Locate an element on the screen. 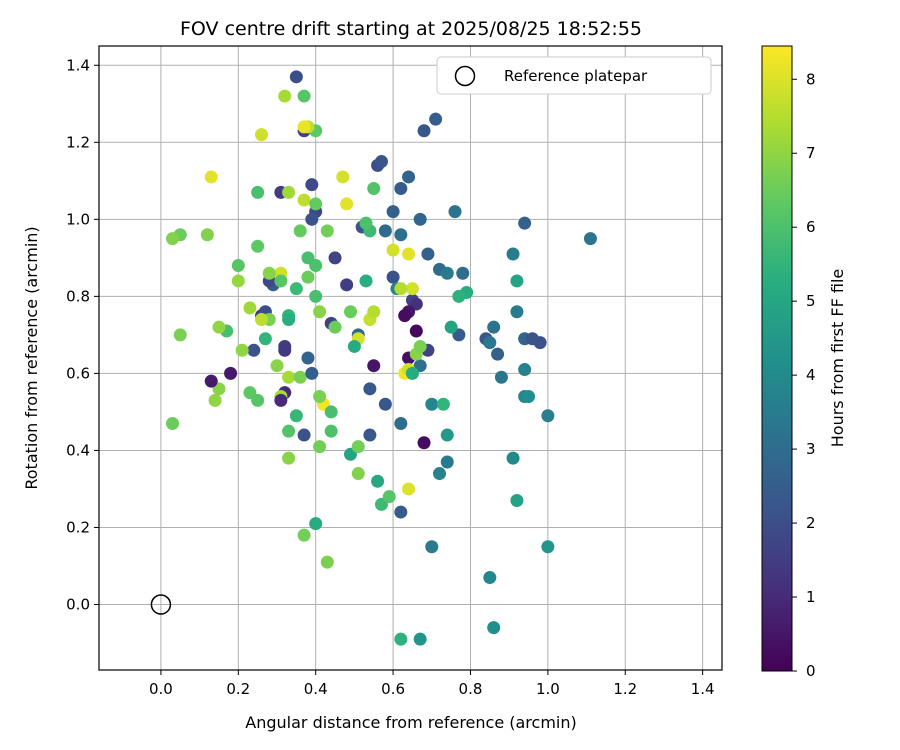 The height and width of the screenshot is (750, 900). colorbar-tick-label: 1 is located at coordinates (811, 597).